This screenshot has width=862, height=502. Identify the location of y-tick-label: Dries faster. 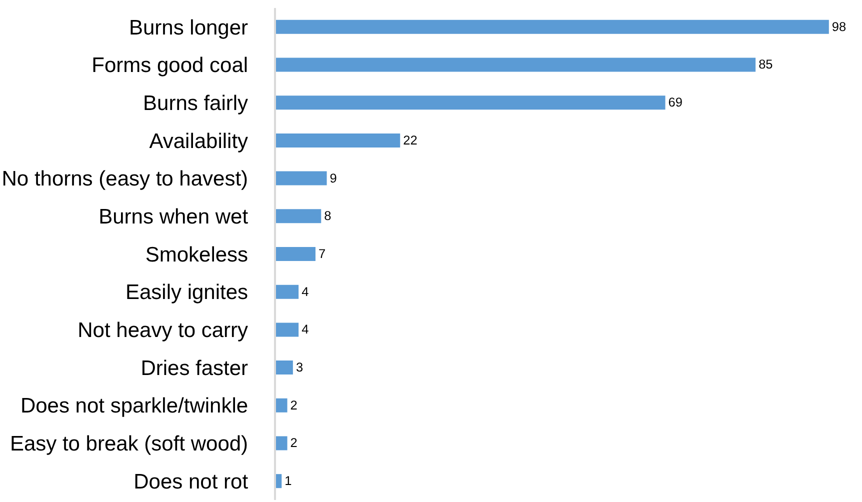
(194, 368).